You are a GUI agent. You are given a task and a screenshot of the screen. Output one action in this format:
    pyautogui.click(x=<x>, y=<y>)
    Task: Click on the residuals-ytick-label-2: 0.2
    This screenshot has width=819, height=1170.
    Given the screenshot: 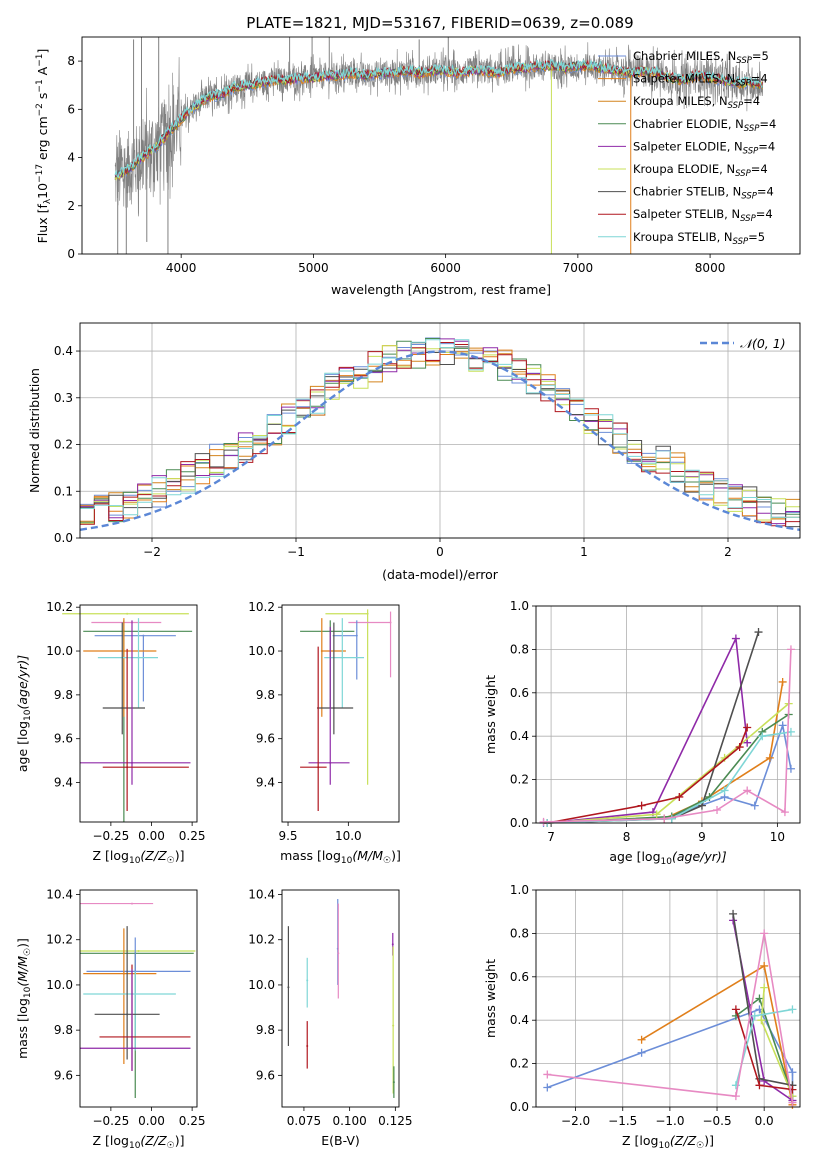 What is the action you would take?
    pyautogui.click(x=63, y=445)
    